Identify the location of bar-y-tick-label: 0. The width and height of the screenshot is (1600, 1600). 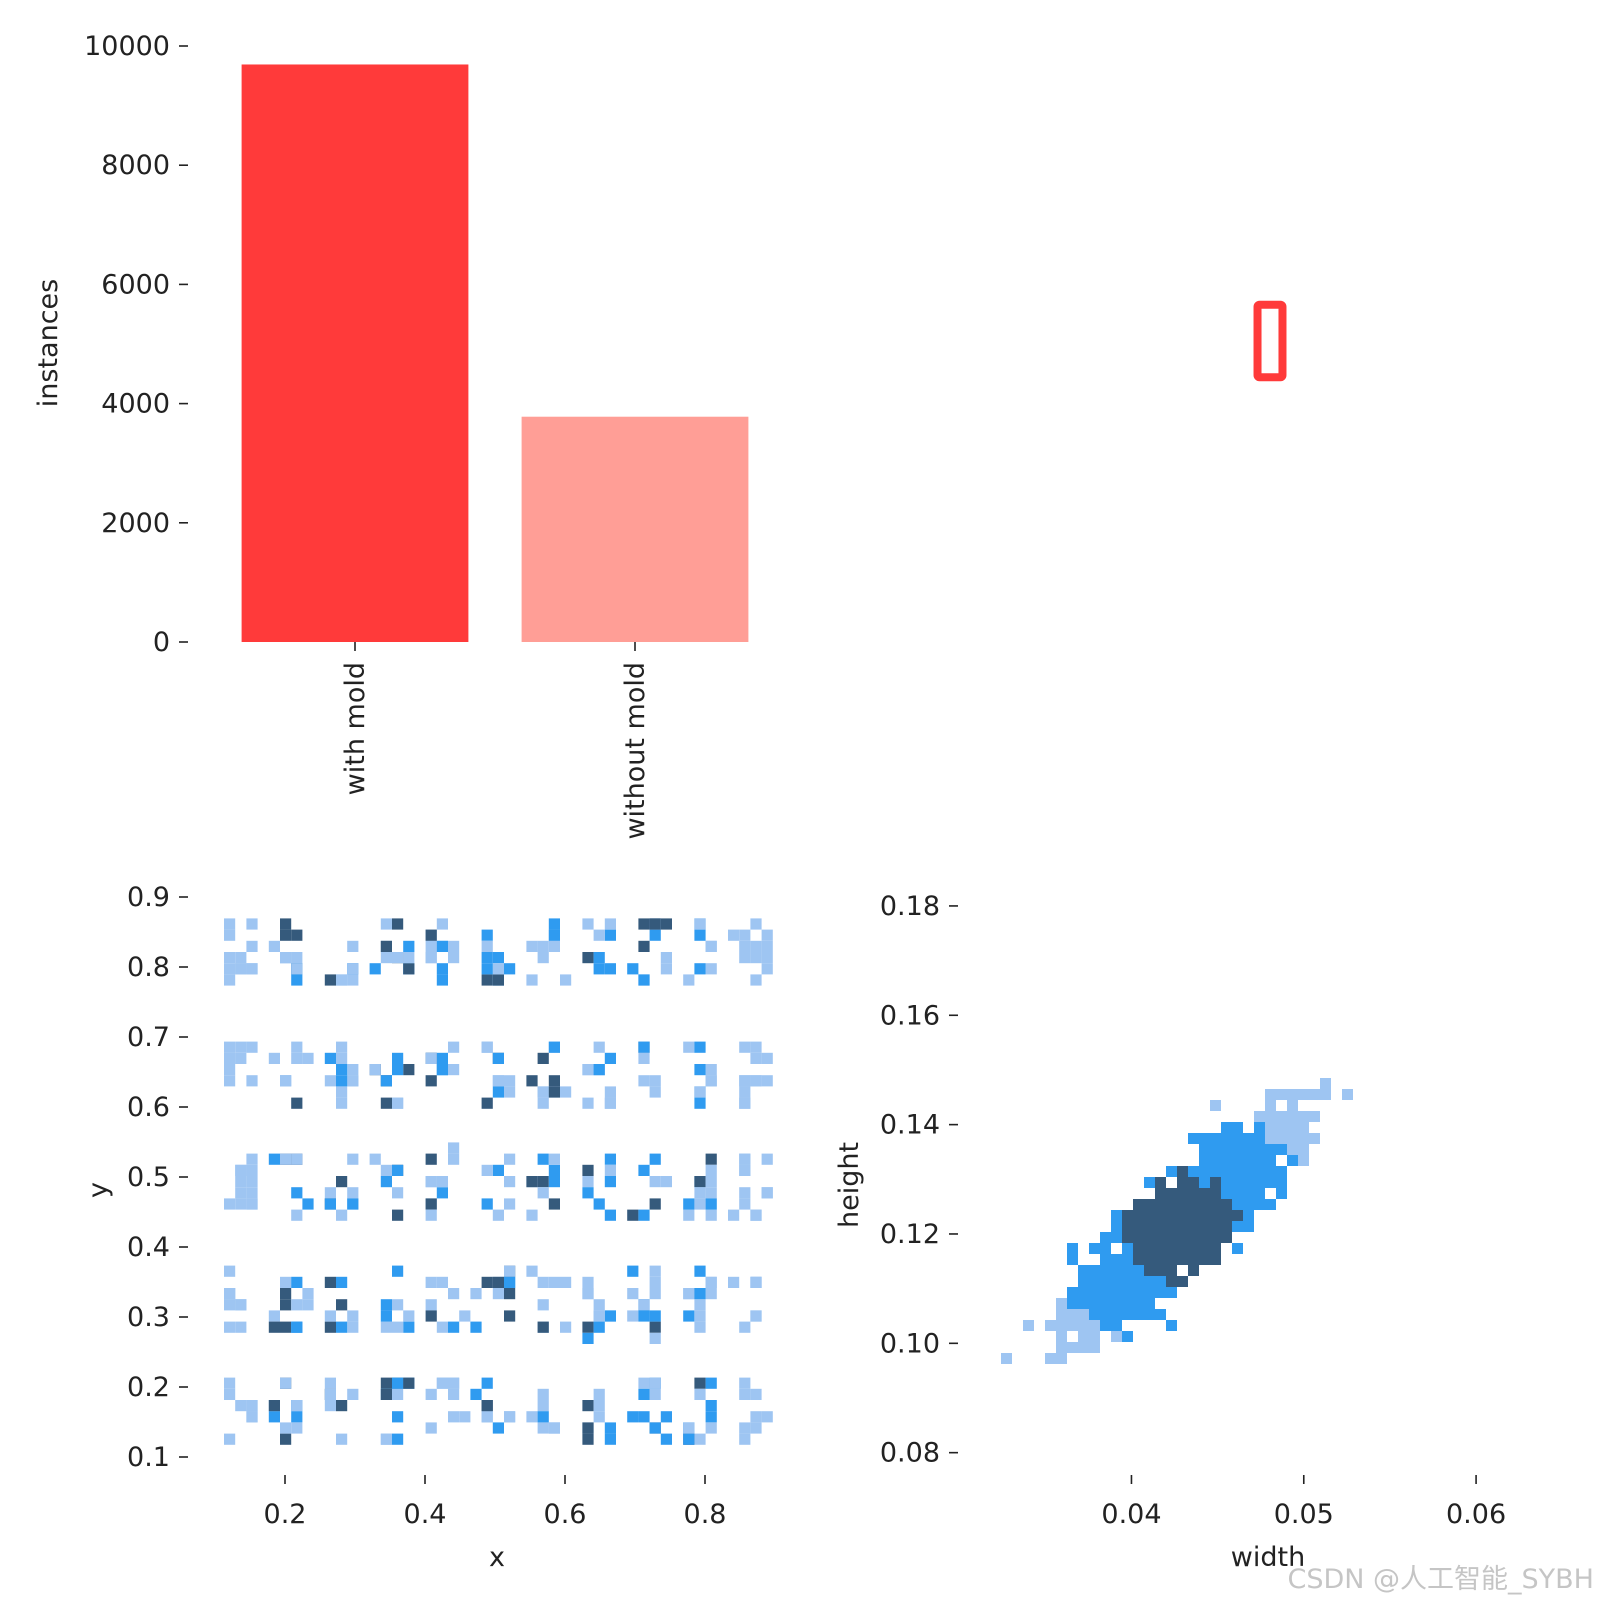
(161, 642).